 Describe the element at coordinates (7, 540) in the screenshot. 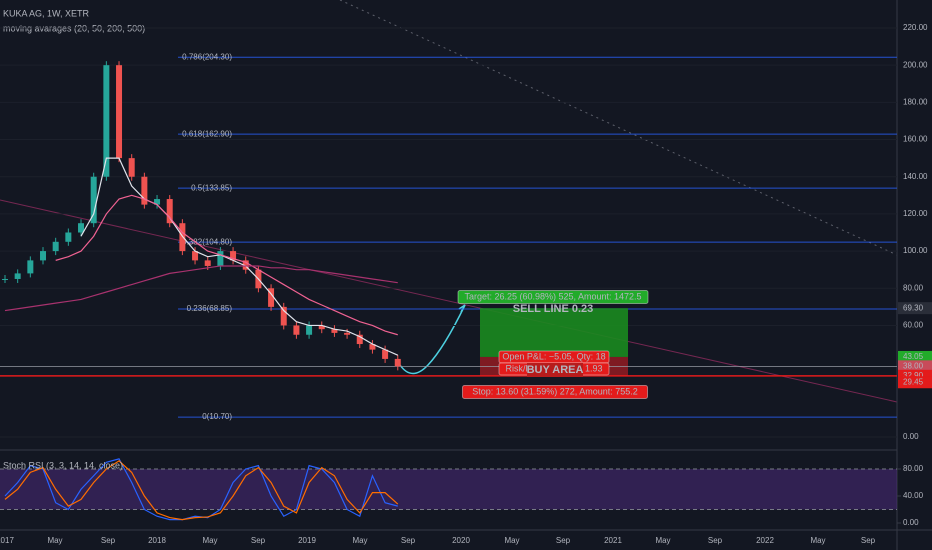

I see `x-tick-label: 2017` at that location.